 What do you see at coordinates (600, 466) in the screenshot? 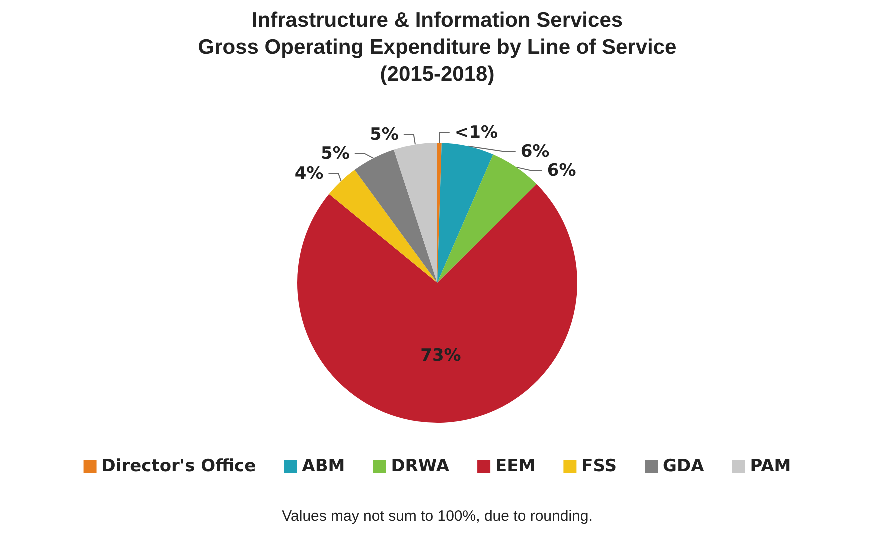
I see `legend-label: FSS` at bounding box center [600, 466].